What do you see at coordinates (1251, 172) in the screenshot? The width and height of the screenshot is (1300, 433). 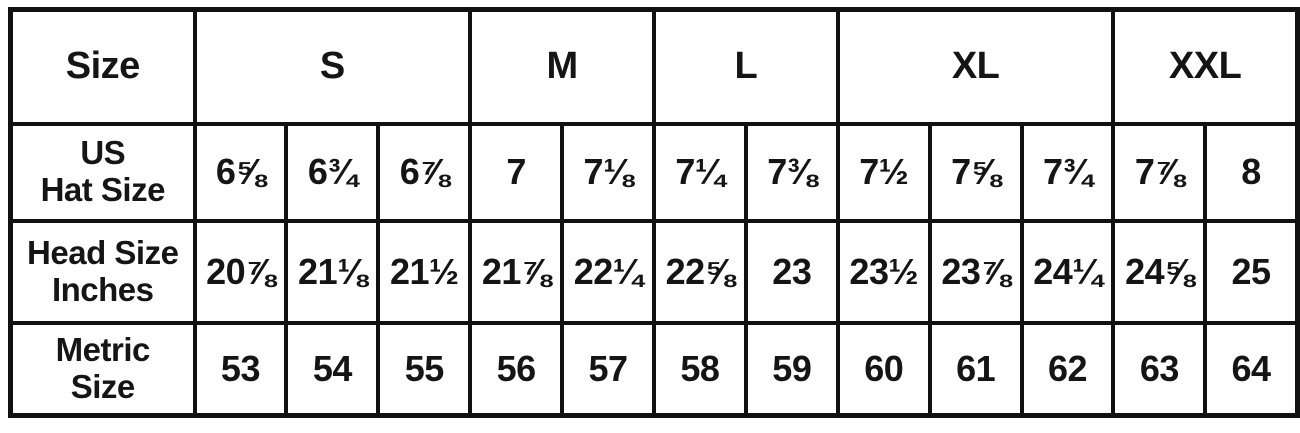 I see `us-hat-size-value: 8` at bounding box center [1251, 172].